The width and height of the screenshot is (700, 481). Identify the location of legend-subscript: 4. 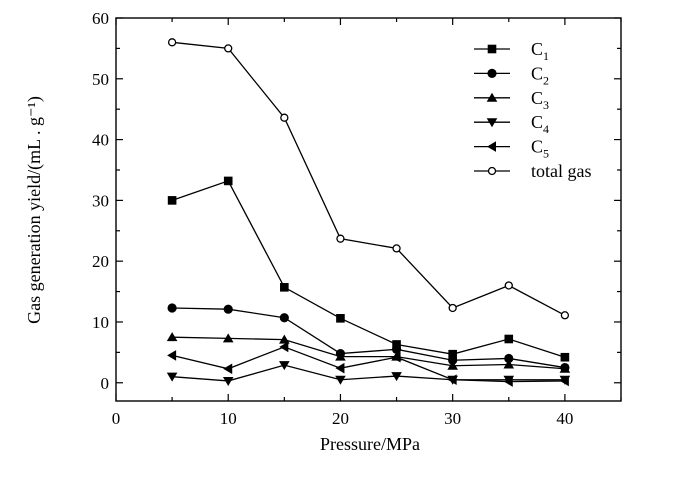
(546, 129).